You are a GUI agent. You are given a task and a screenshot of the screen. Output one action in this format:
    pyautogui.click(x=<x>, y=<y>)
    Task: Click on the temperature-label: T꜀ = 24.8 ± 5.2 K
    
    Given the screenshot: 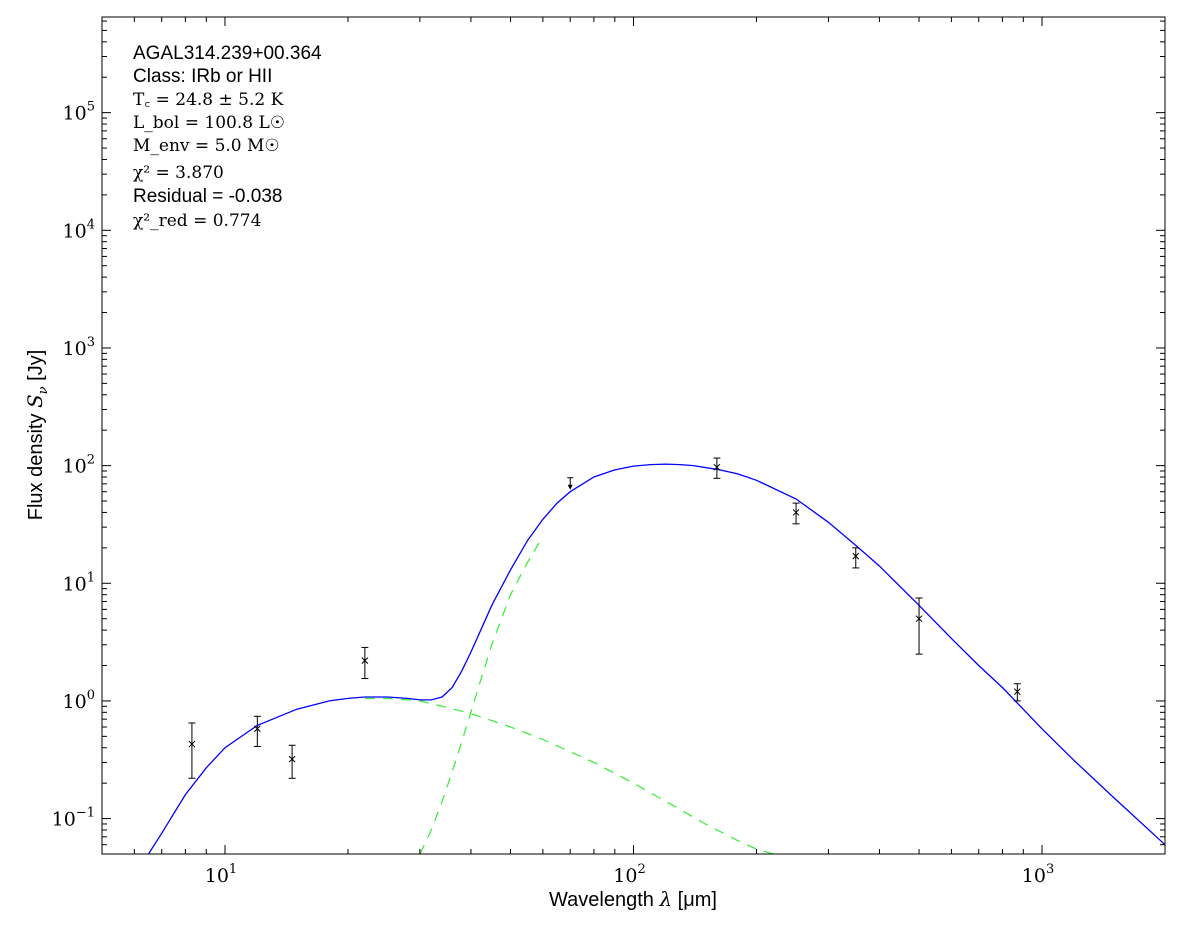 What is the action you would take?
    pyautogui.click(x=208, y=100)
    